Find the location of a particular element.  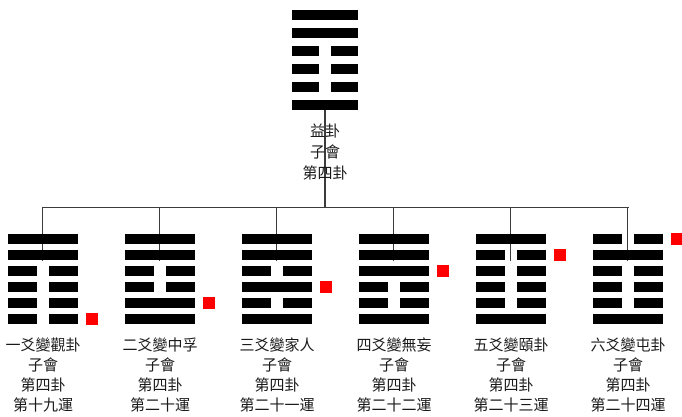

child-column-3: 三爻變家人 子會 第四卦 第二十一運 is located at coordinates (285, 311).